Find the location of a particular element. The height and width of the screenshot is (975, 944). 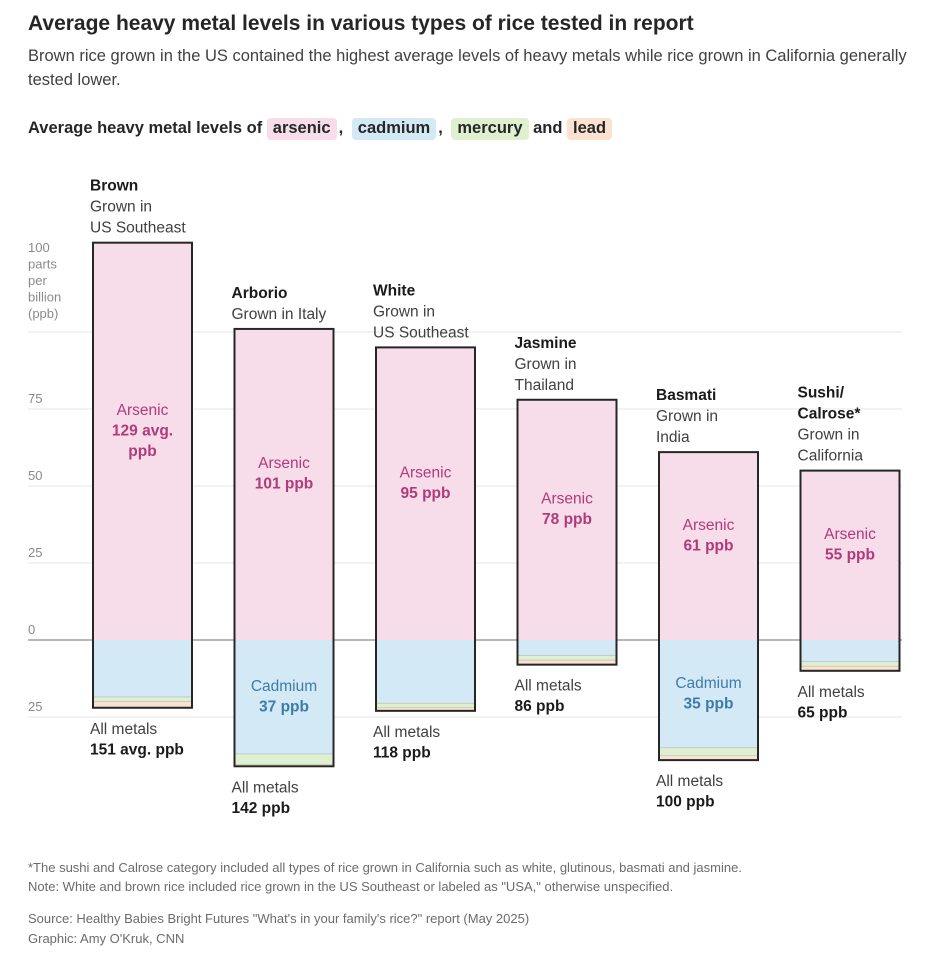

bar-2-arsenic is located at coordinates (425, 493).